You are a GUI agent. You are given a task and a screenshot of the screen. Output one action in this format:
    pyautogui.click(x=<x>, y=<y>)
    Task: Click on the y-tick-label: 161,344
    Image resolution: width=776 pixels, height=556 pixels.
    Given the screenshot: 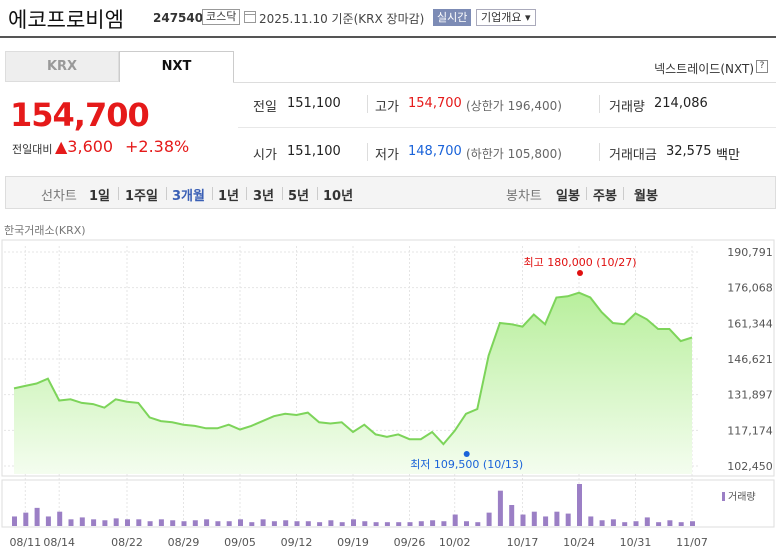 What is the action you would take?
    pyautogui.click(x=750, y=323)
    